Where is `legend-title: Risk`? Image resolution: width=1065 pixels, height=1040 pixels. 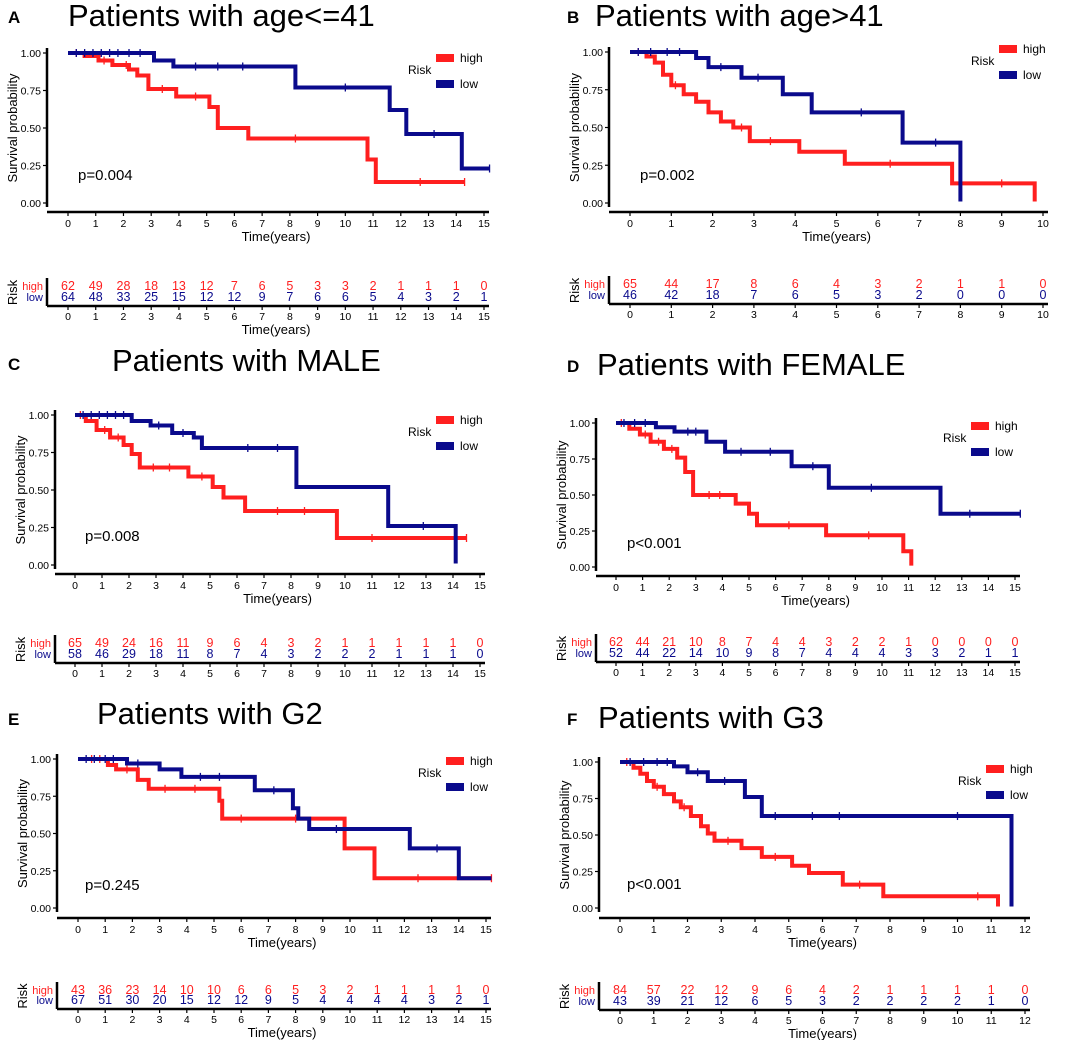 legend-title: Risk is located at coordinates (983, 61).